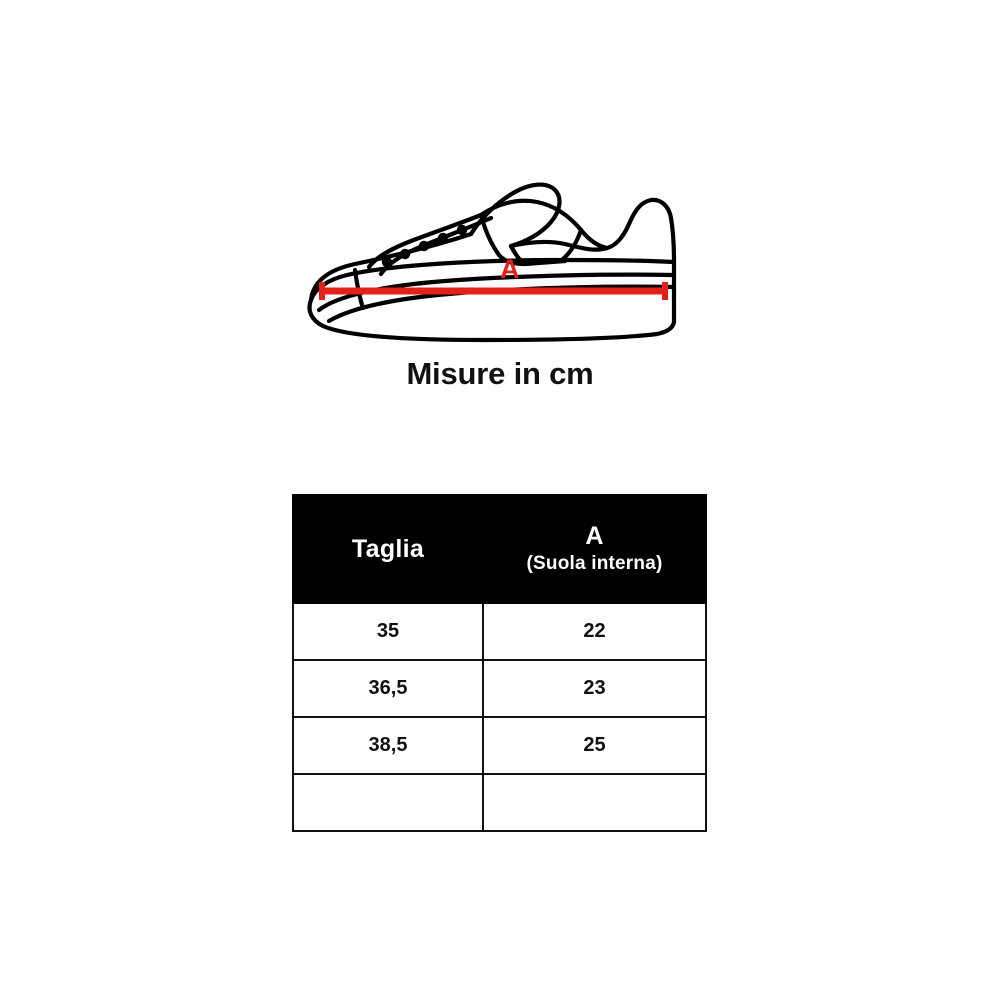 The height and width of the screenshot is (1000, 1000). What do you see at coordinates (388, 802) in the screenshot?
I see `cell-taglia` at bounding box center [388, 802].